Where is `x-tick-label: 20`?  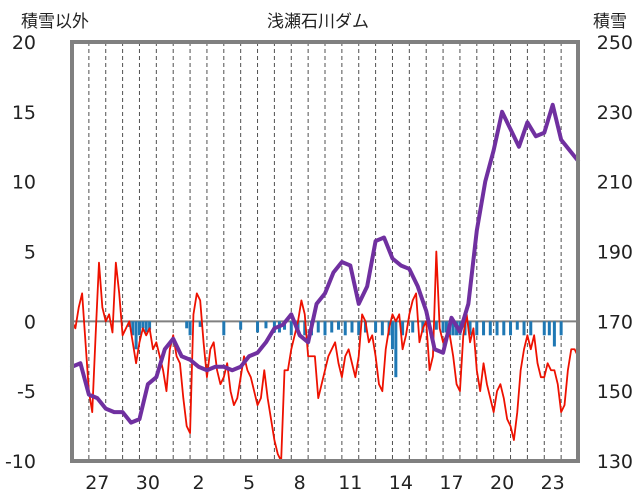
x-tick-label: 20 is located at coordinates (502, 483).